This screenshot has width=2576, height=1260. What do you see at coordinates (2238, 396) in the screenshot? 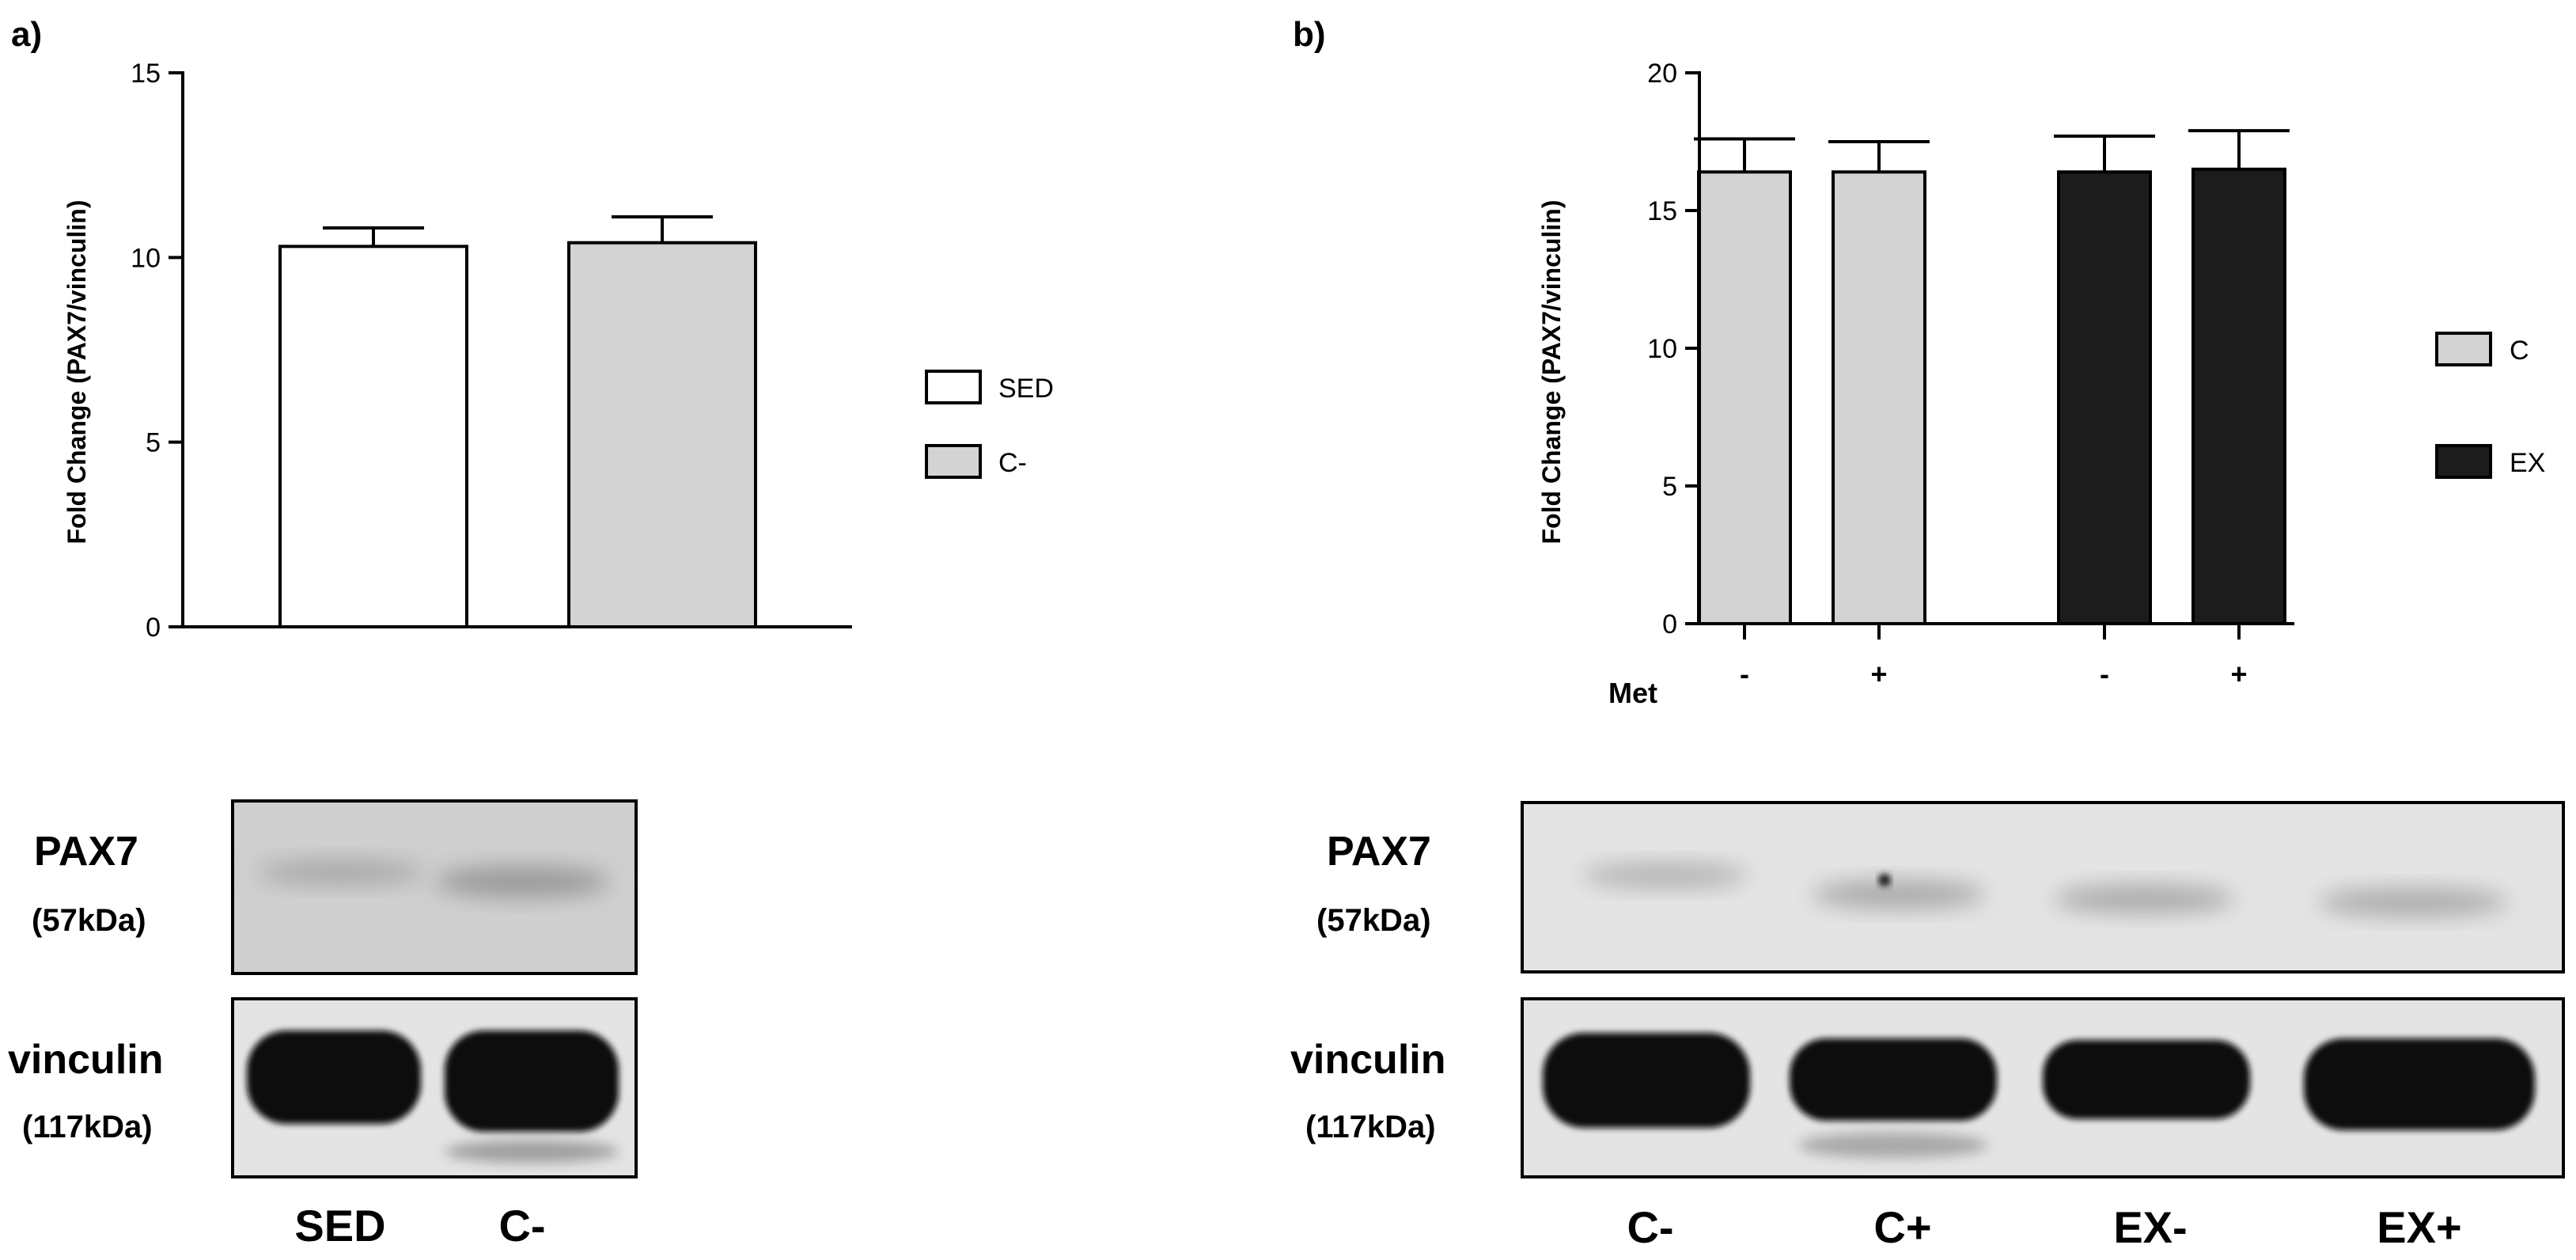
I see `bar-b-ex-plus` at bounding box center [2238, 396].